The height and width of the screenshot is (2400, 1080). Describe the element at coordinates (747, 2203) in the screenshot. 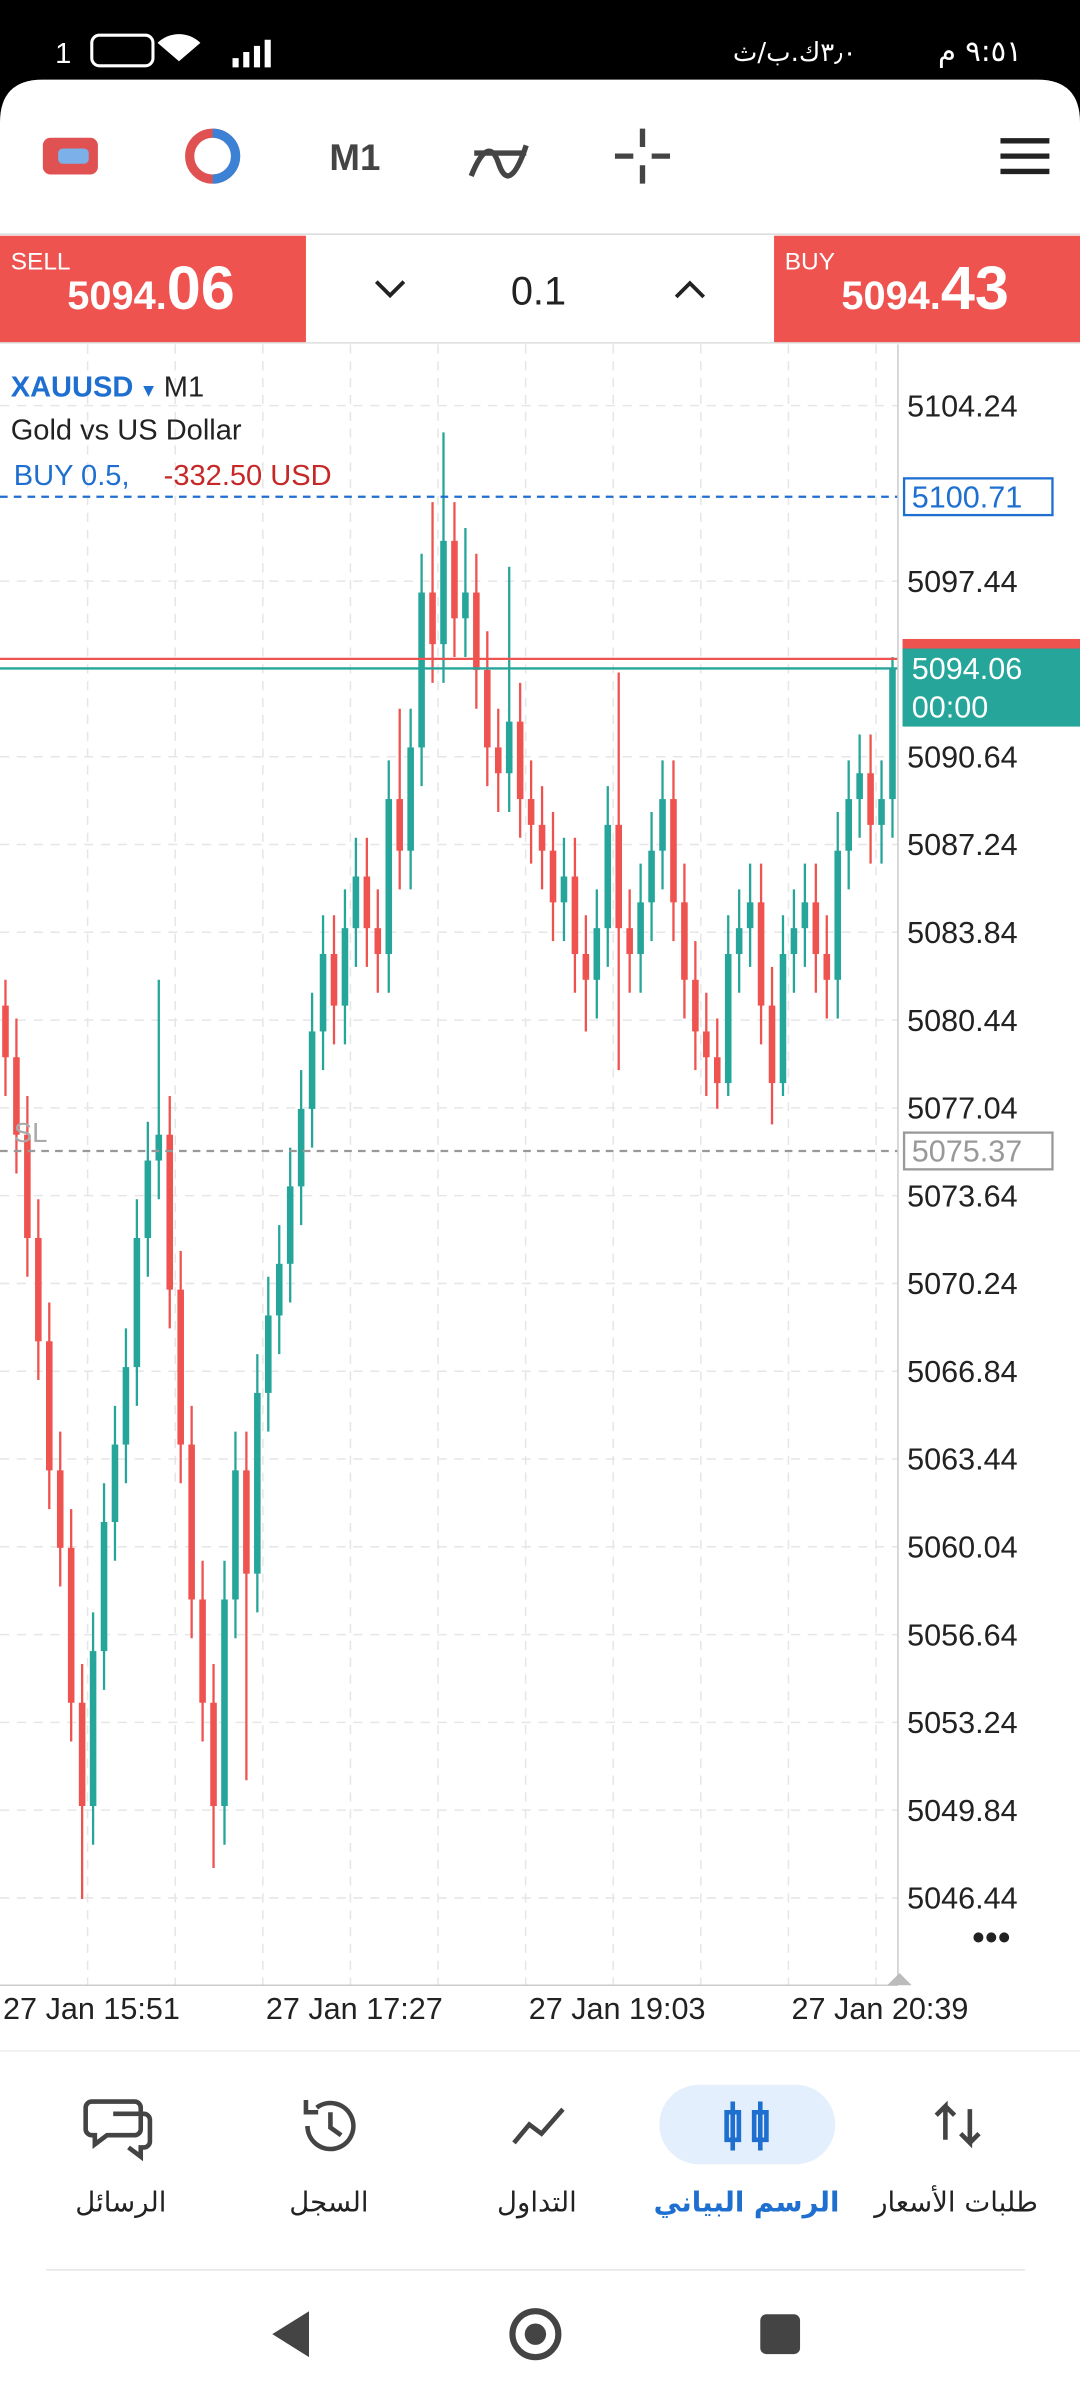

I see `nav-label: الرسم البياني` at that location.